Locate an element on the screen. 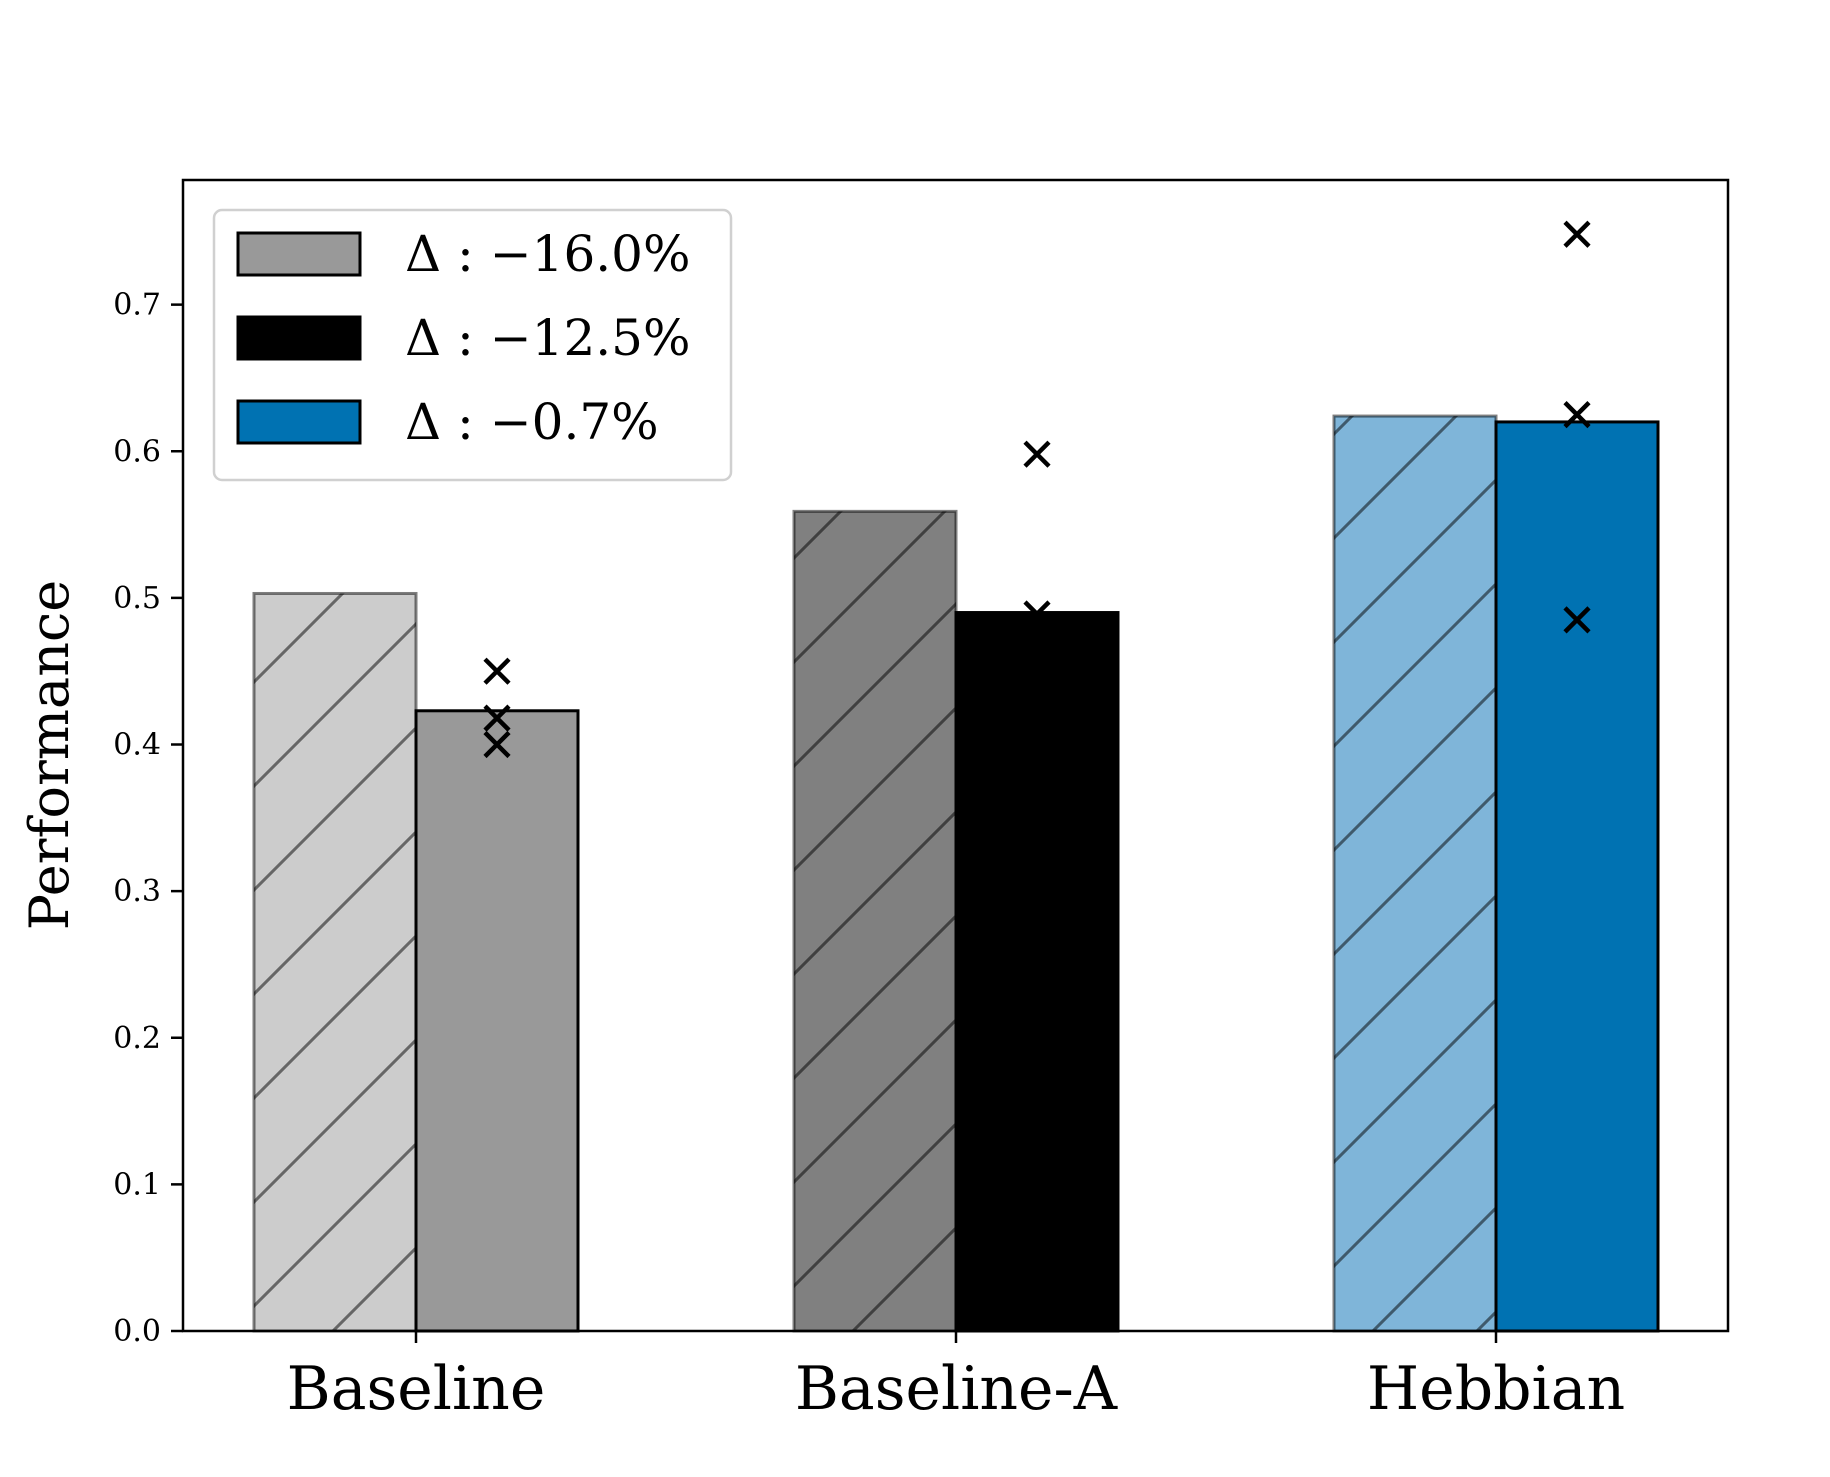 The width and height of the screenshot is (1830, 1477). bar-baseline-before-hatch is located at coordinates (335, 962).